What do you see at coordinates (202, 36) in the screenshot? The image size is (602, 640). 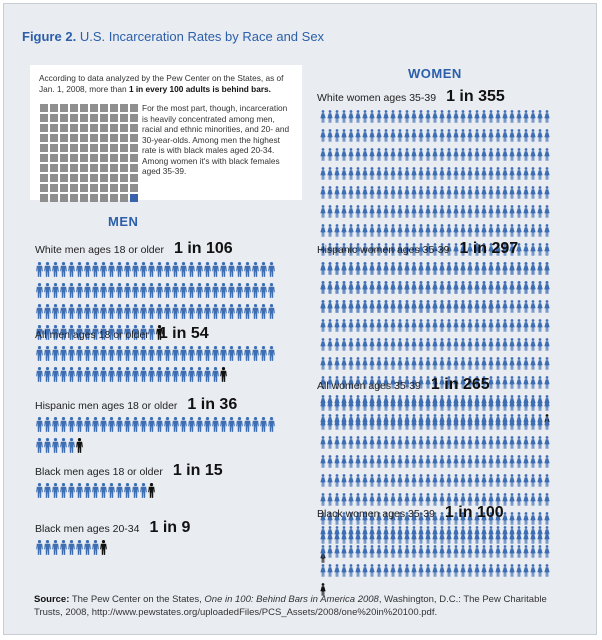 I see `figure-title-text: U.S. Incarceration Rates by Race and Sex` at bounding box center [202, 36].